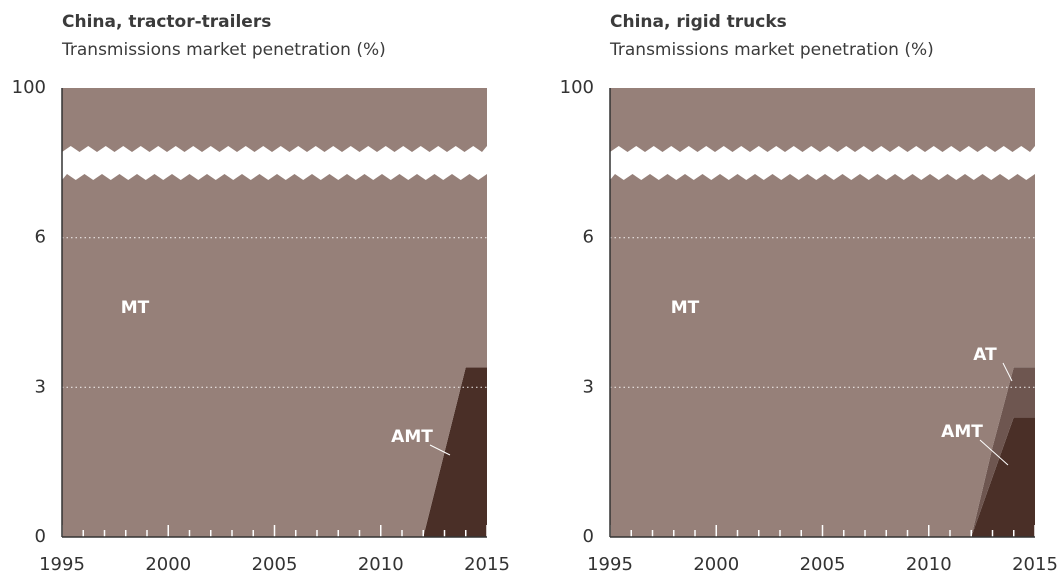 This screenshot has width=1063, height=582. Describe the element at coordinates (985, 355) in the screenshot. I see `series-label: AT` at that location.